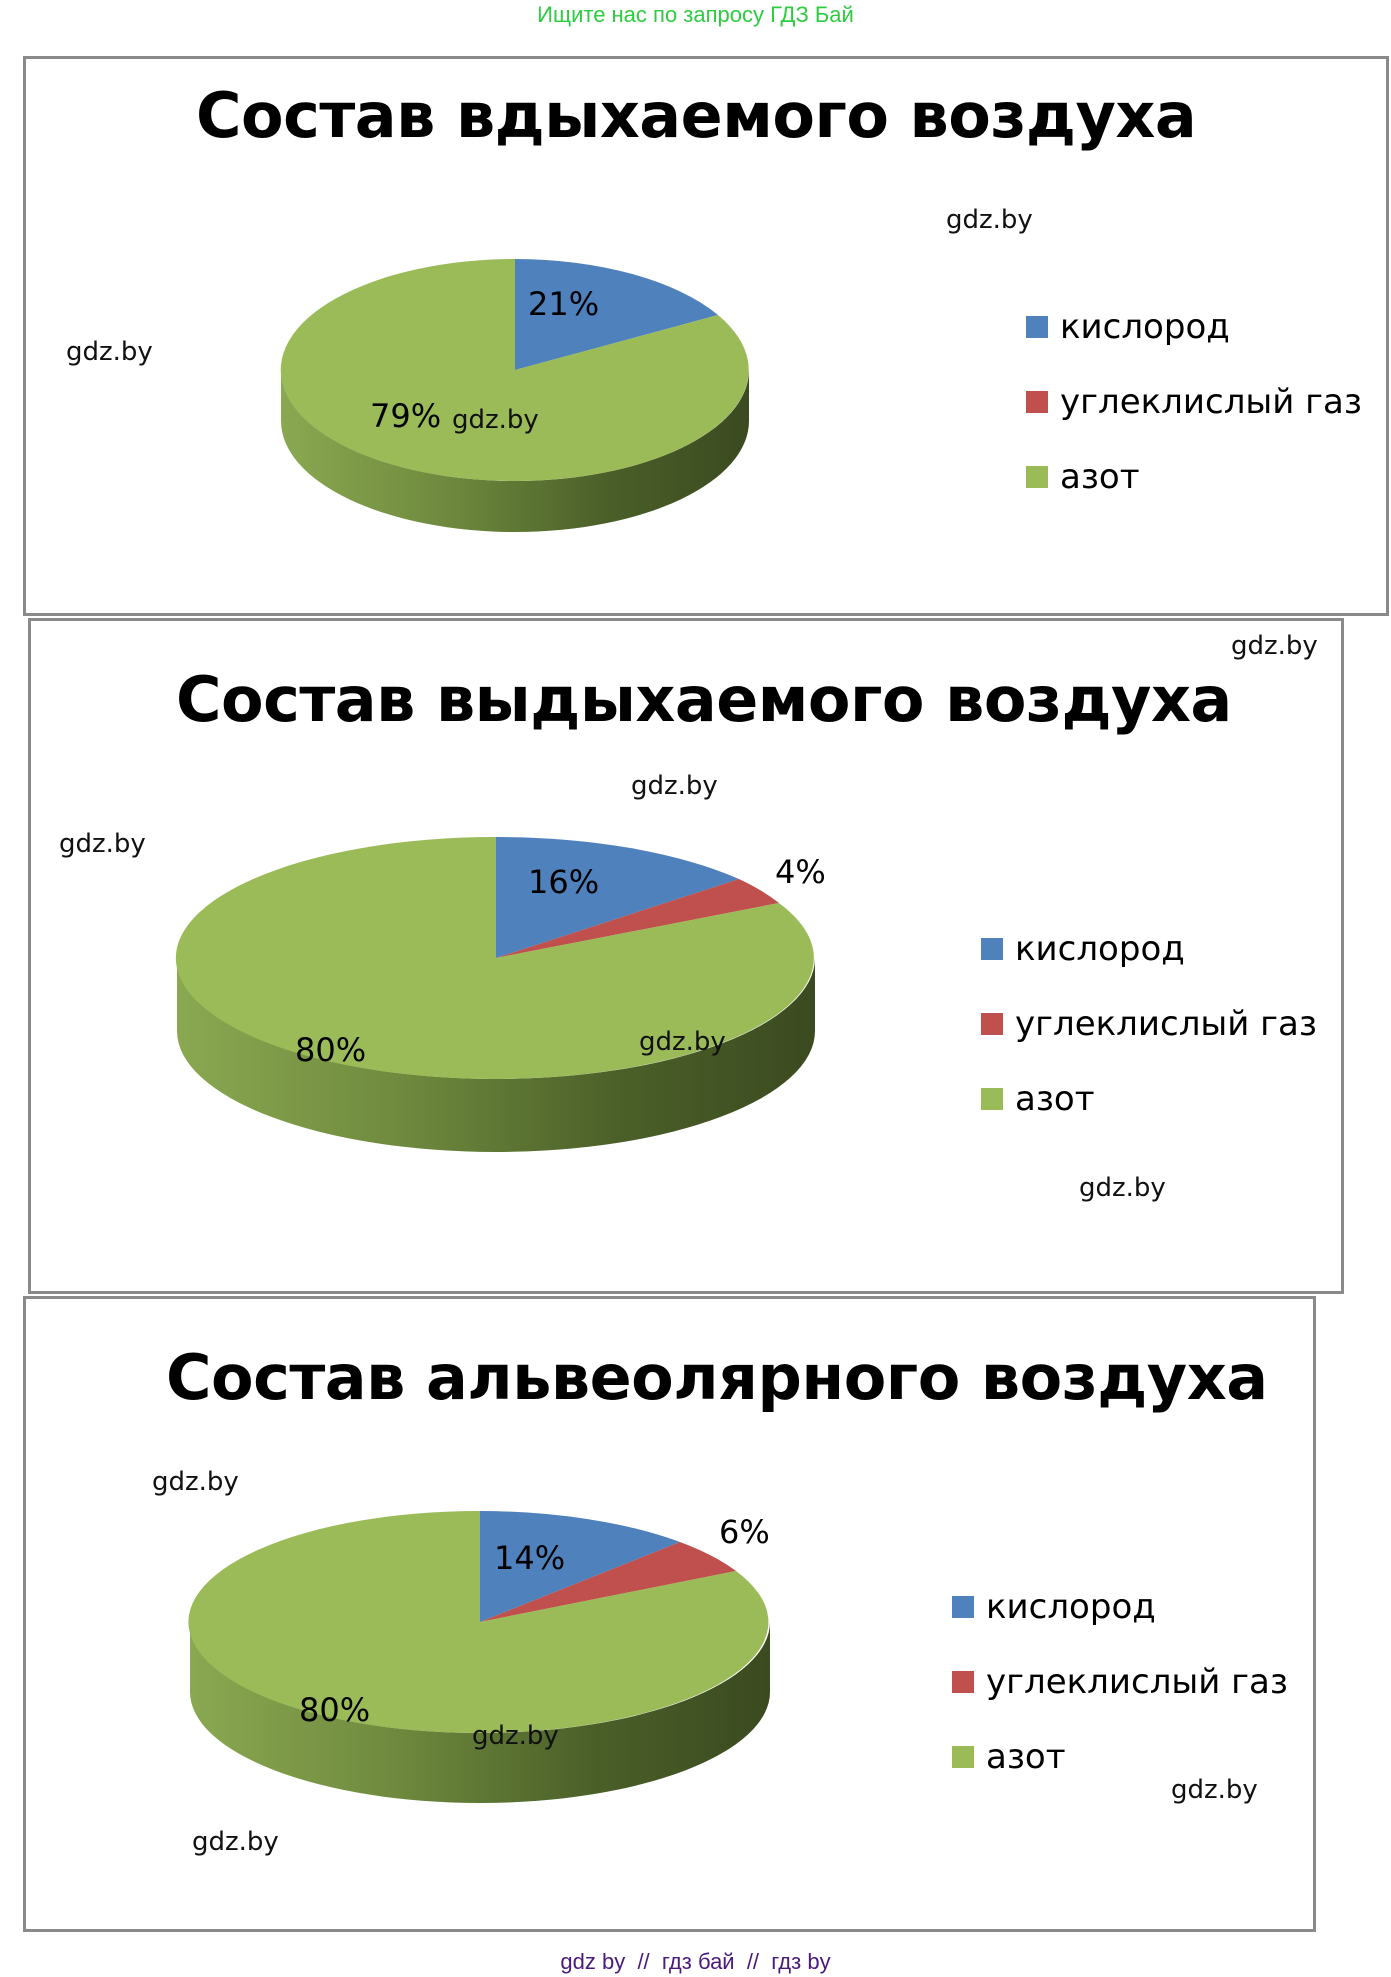 The width and height of the screenshot is (1391, 1977). What do you see at coordinates (717, 1377) in the screenshot?
I see `chart-title: Состав альвеолярного воздуха` at bounding box center [717, 1377].